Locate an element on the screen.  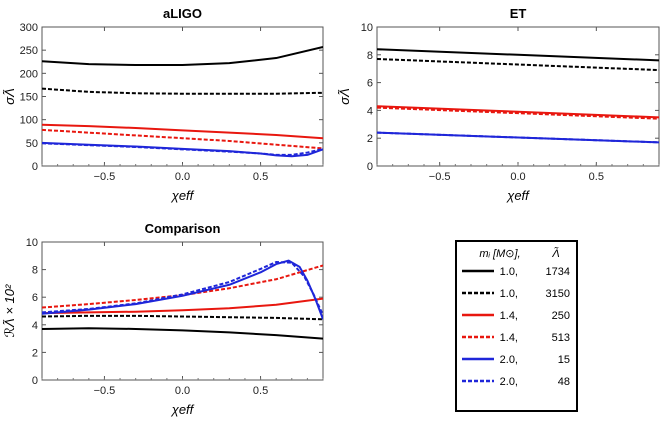
y-tick-label: 300 is located at coordinates (29, 28).